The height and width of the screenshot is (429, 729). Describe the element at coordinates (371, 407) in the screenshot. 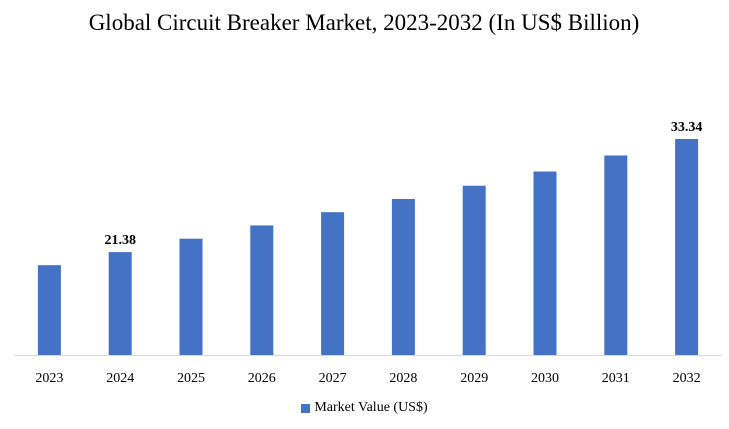

I see `legend-label: Market Value (US$)` at that location.